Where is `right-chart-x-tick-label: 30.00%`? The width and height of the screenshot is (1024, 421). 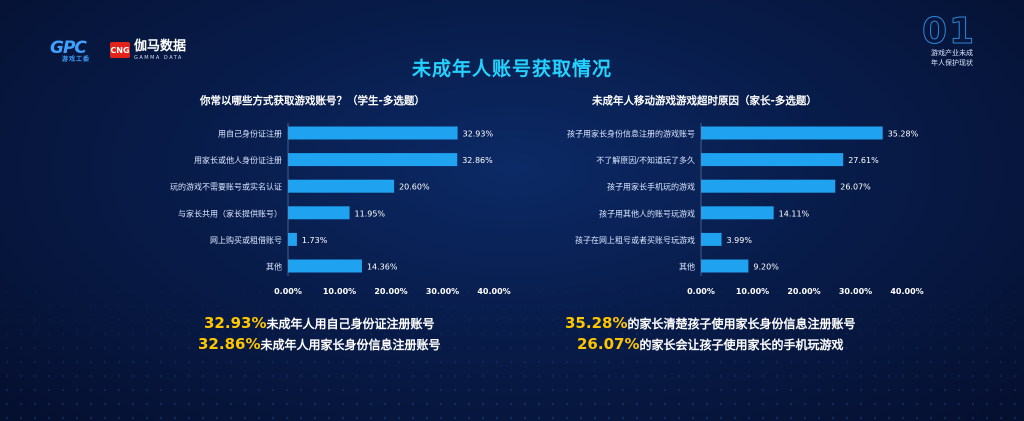 right-chart-x-tick-label: 30.00% is located at coordinates (855, 291).